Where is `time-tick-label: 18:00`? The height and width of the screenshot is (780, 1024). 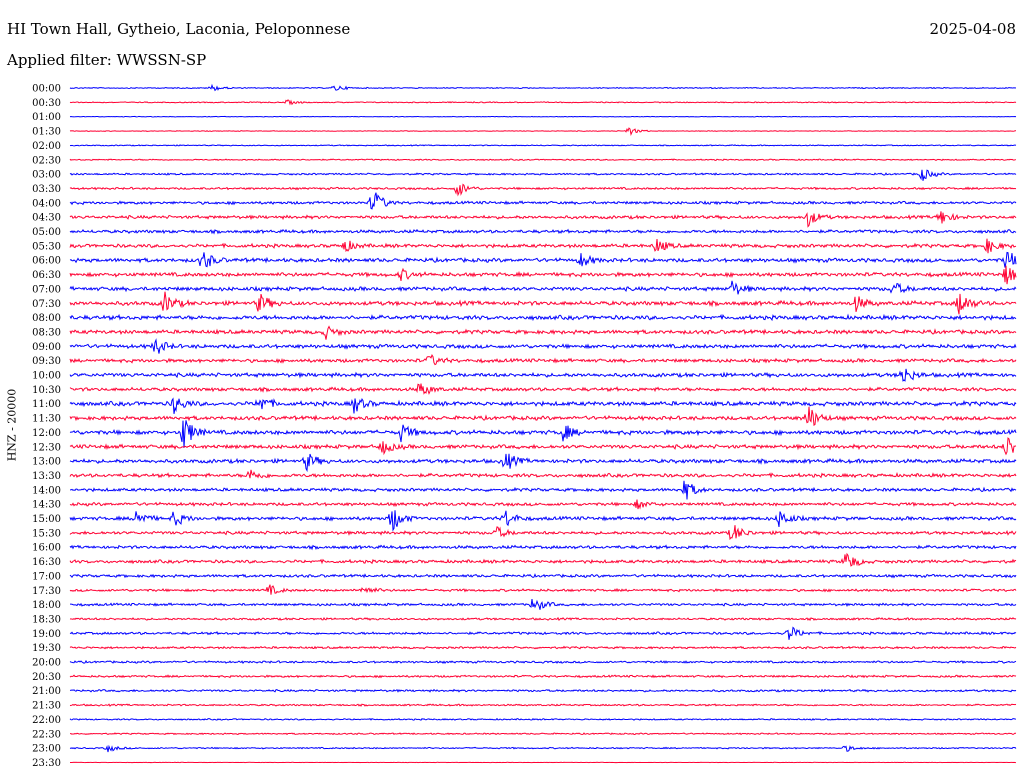 time-tick-label: 18:00 is located at coordinates (46, 605).